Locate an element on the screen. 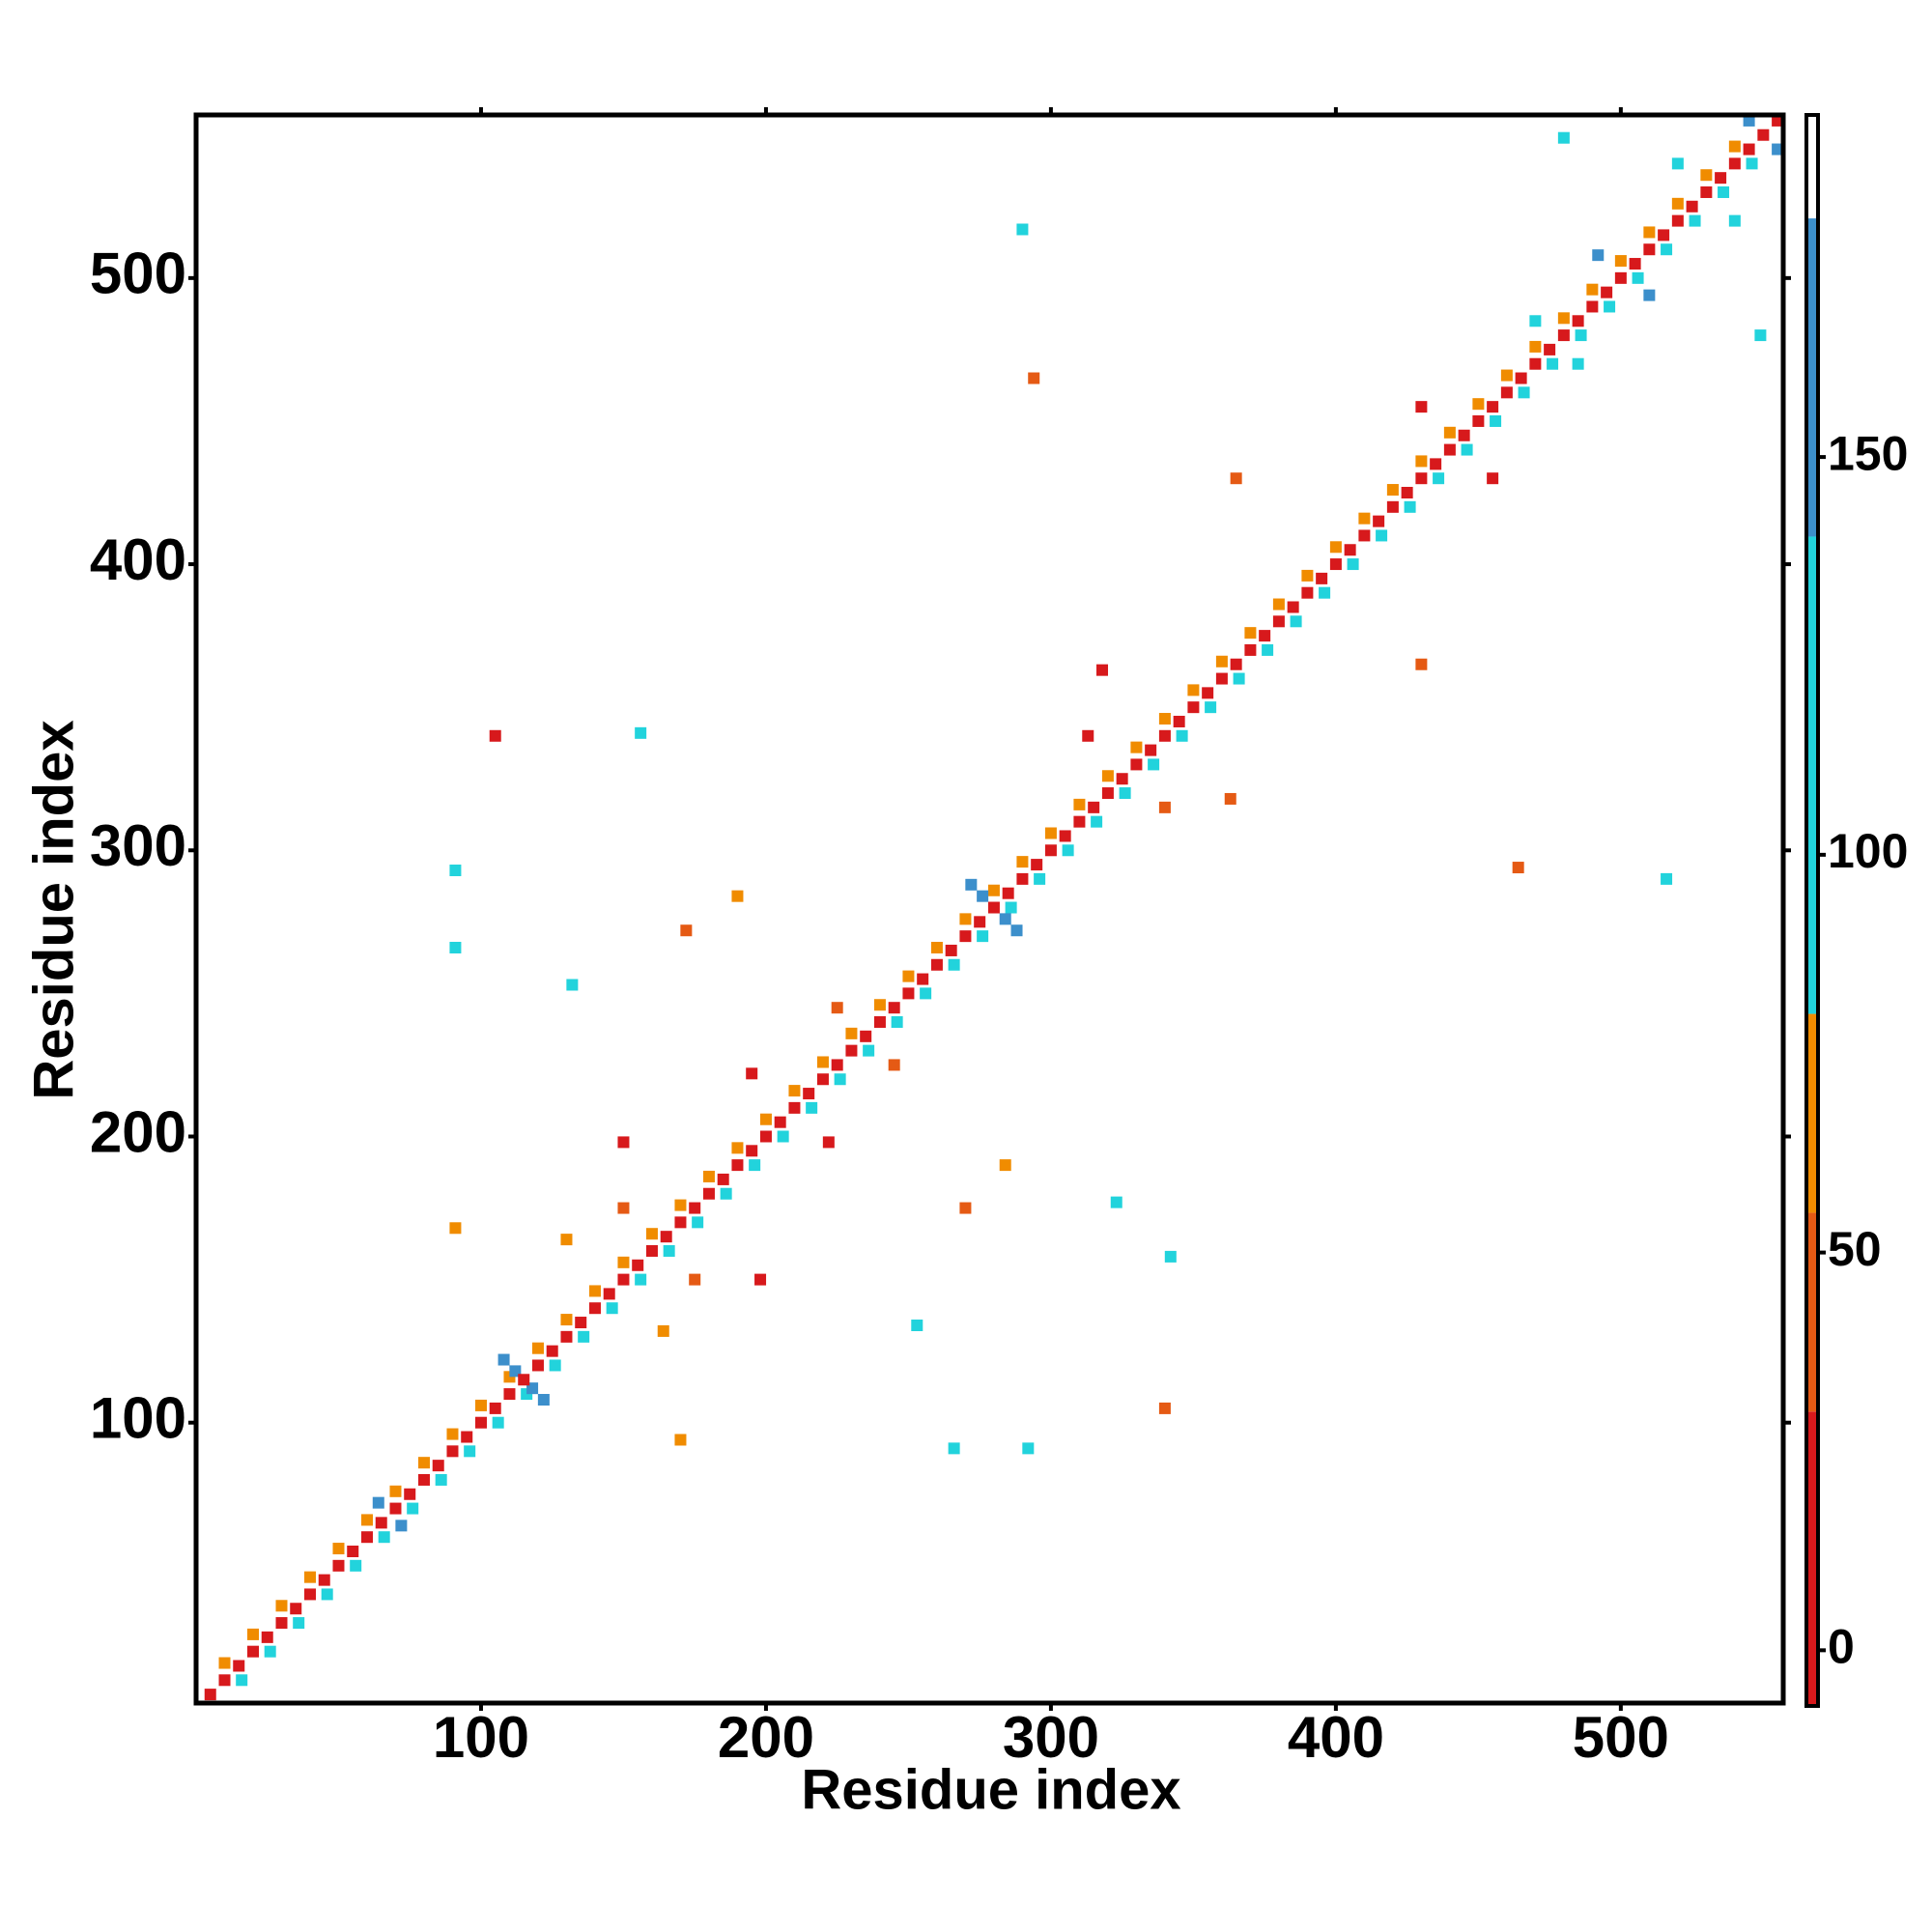  colorbar-tick-label: 0 is located at coordinates (1841, 1647).